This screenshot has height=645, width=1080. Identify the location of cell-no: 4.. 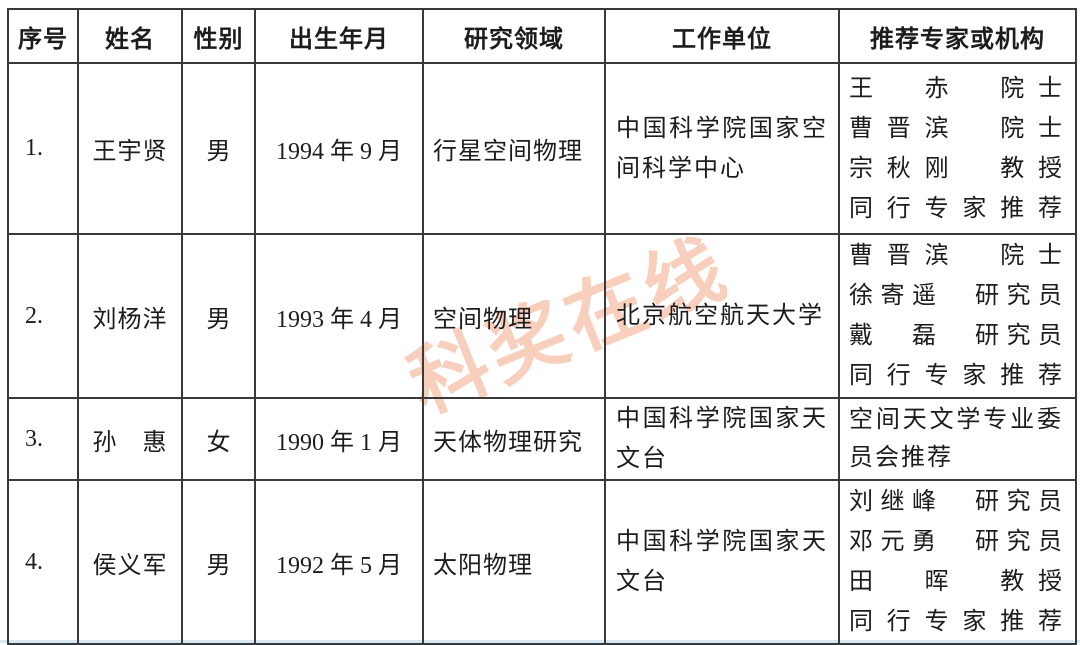
(43, 562).